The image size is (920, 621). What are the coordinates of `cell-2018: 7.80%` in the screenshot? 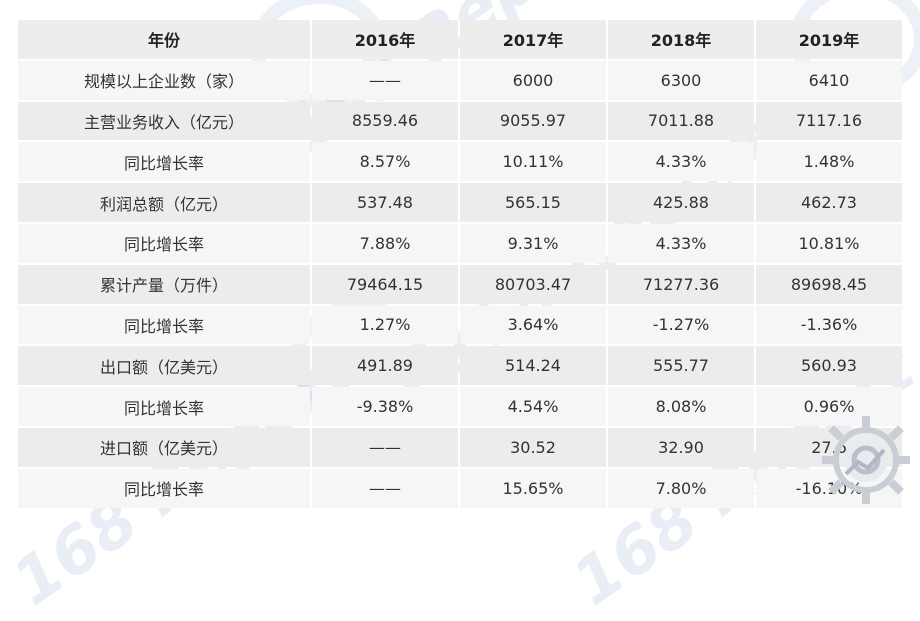 It's located at (681, 488).